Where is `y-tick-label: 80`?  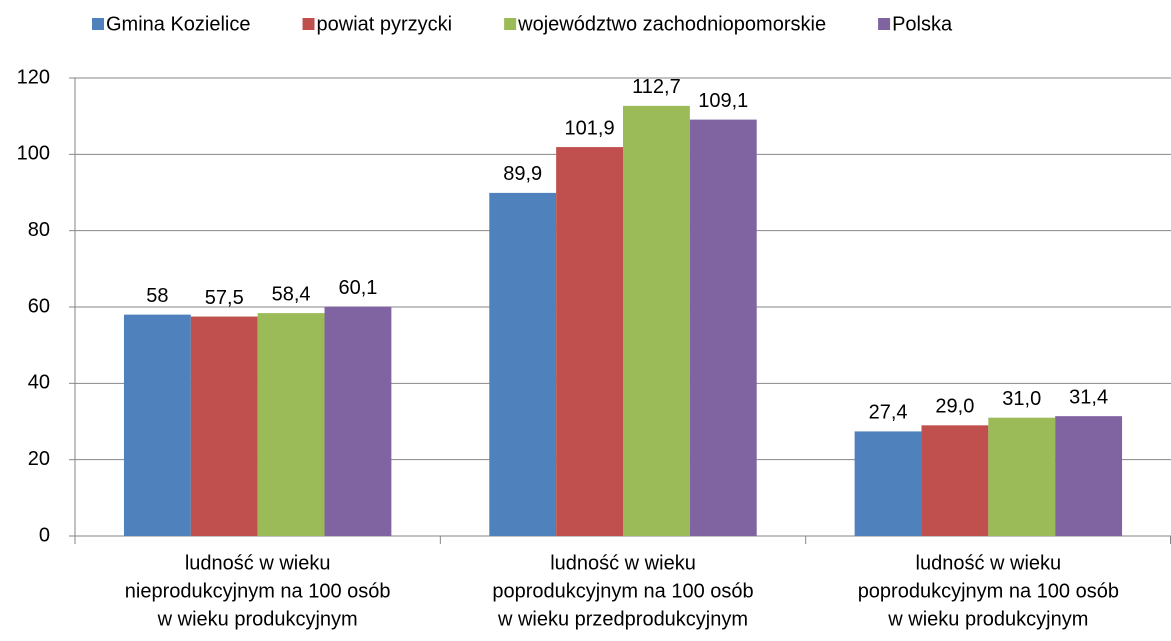 y-tick-label: 80 is located at coordinates (39, 230).